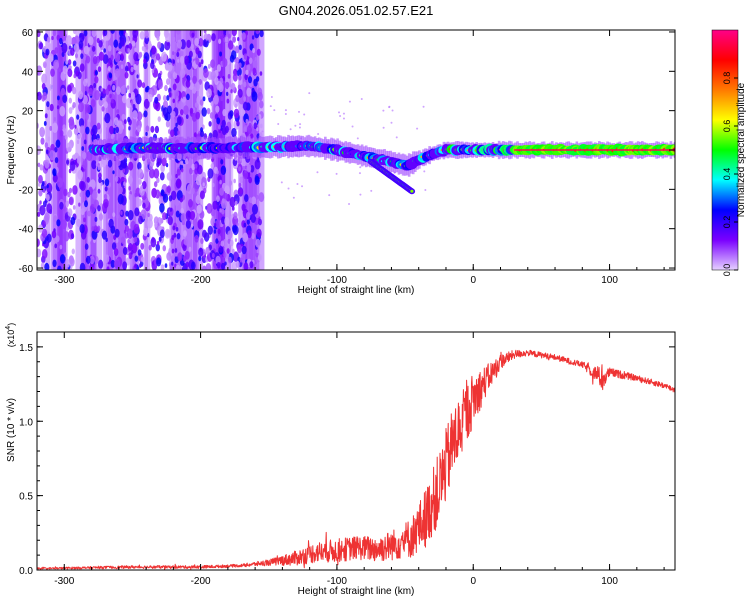  What do you see at coordinates (337, 280) in the screenshot?
I see `x-tick-label: -100` at bounding box center [337, 280].